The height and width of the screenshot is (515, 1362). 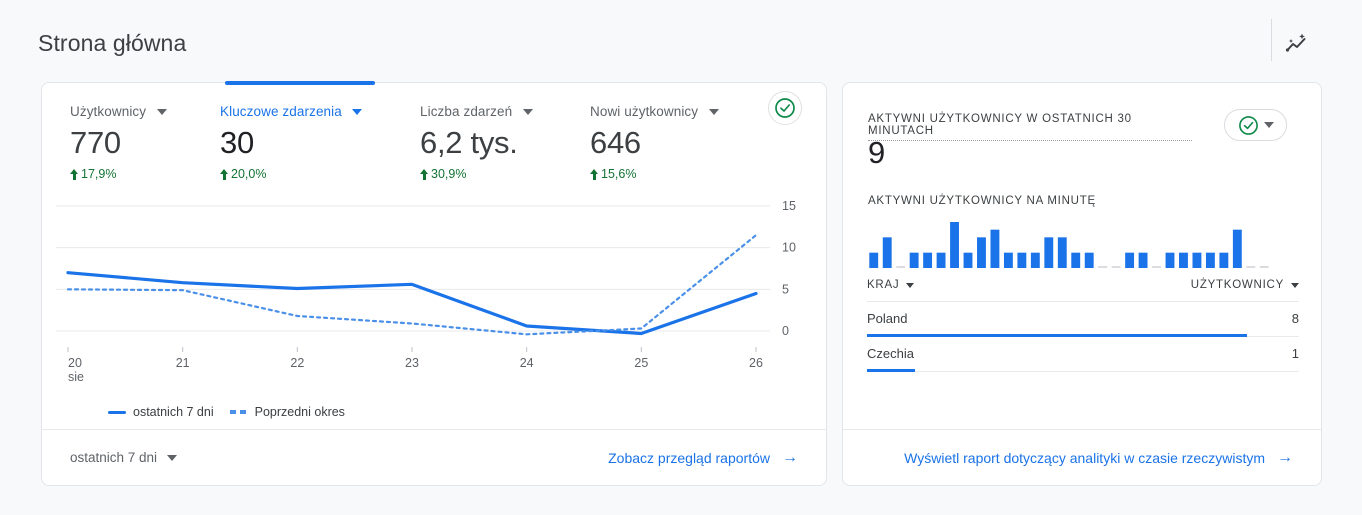 What do you see at coordinates (226, 412) in the screenshot?
I see `chart-legend: ostatnich 7 dni Poprzedni okres` at bounding box center [226, 412].